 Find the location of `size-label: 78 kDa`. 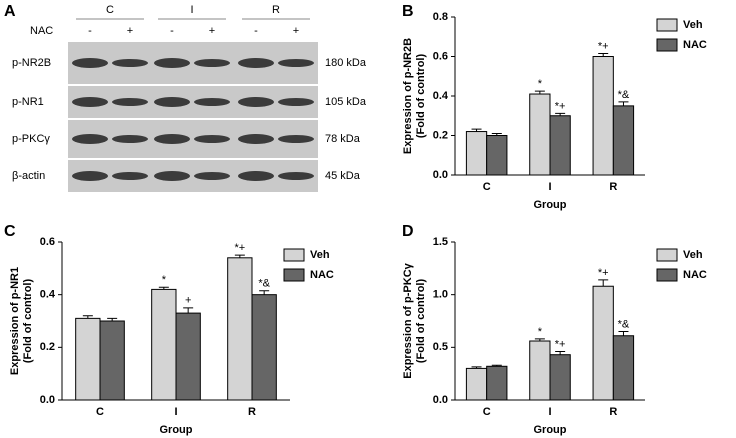

size-label: 78 kDa is located at coordinates (343, 139).